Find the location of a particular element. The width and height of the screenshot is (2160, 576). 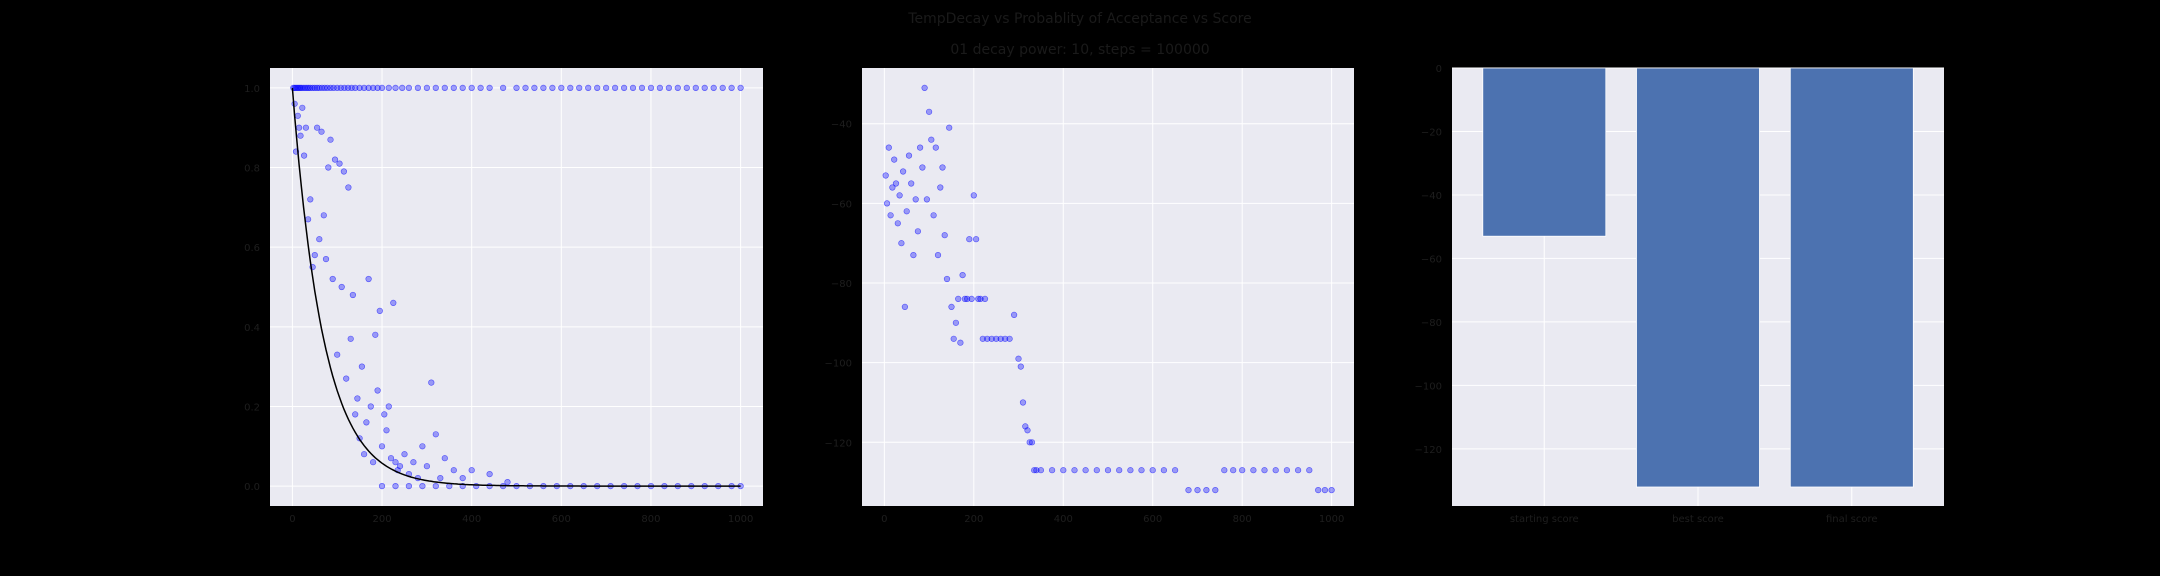

score-x-tick-label: 400 is located at coordinates (1063, 519).